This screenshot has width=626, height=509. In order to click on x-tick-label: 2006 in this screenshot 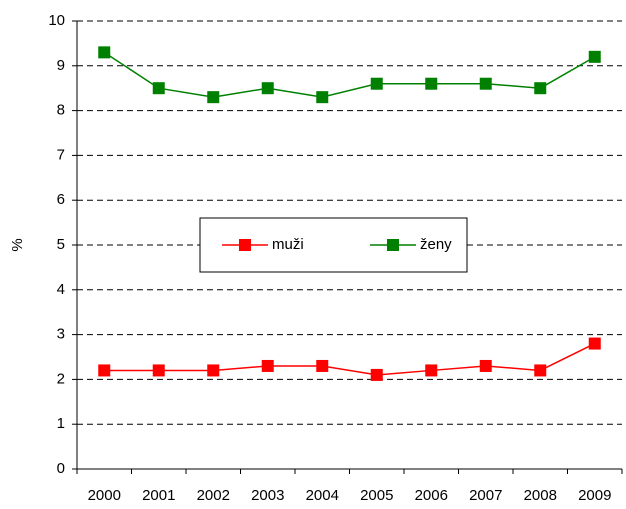, I will do `click(431, 495)`.